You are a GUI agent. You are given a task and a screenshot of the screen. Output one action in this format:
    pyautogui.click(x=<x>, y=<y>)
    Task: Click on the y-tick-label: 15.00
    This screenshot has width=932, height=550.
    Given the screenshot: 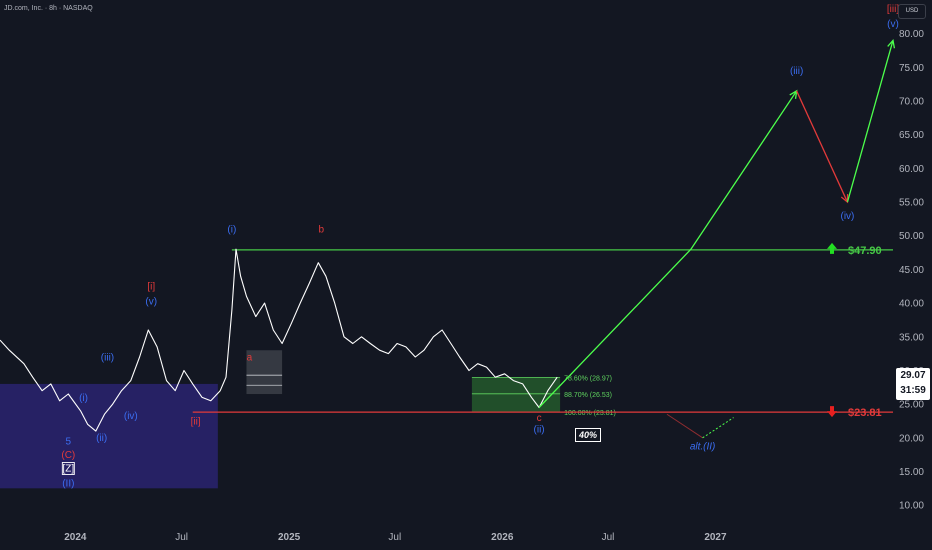 What is the action you would take?
    pyautogui.click(x=911, y=472)
    